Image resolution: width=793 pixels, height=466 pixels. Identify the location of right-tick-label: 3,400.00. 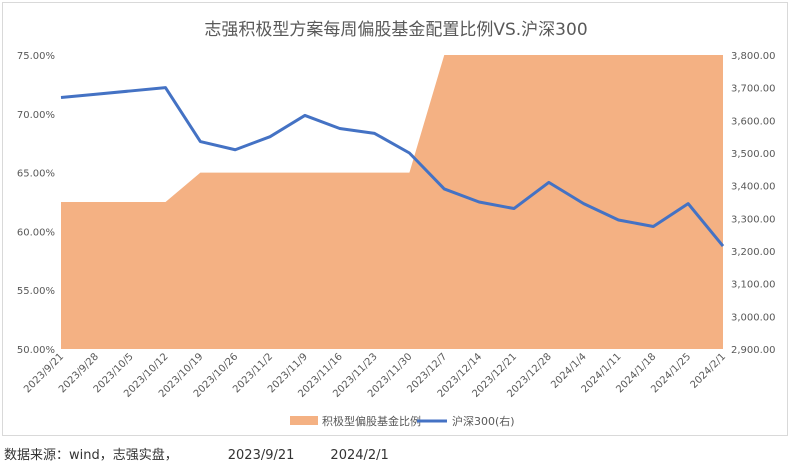
(753, 187).